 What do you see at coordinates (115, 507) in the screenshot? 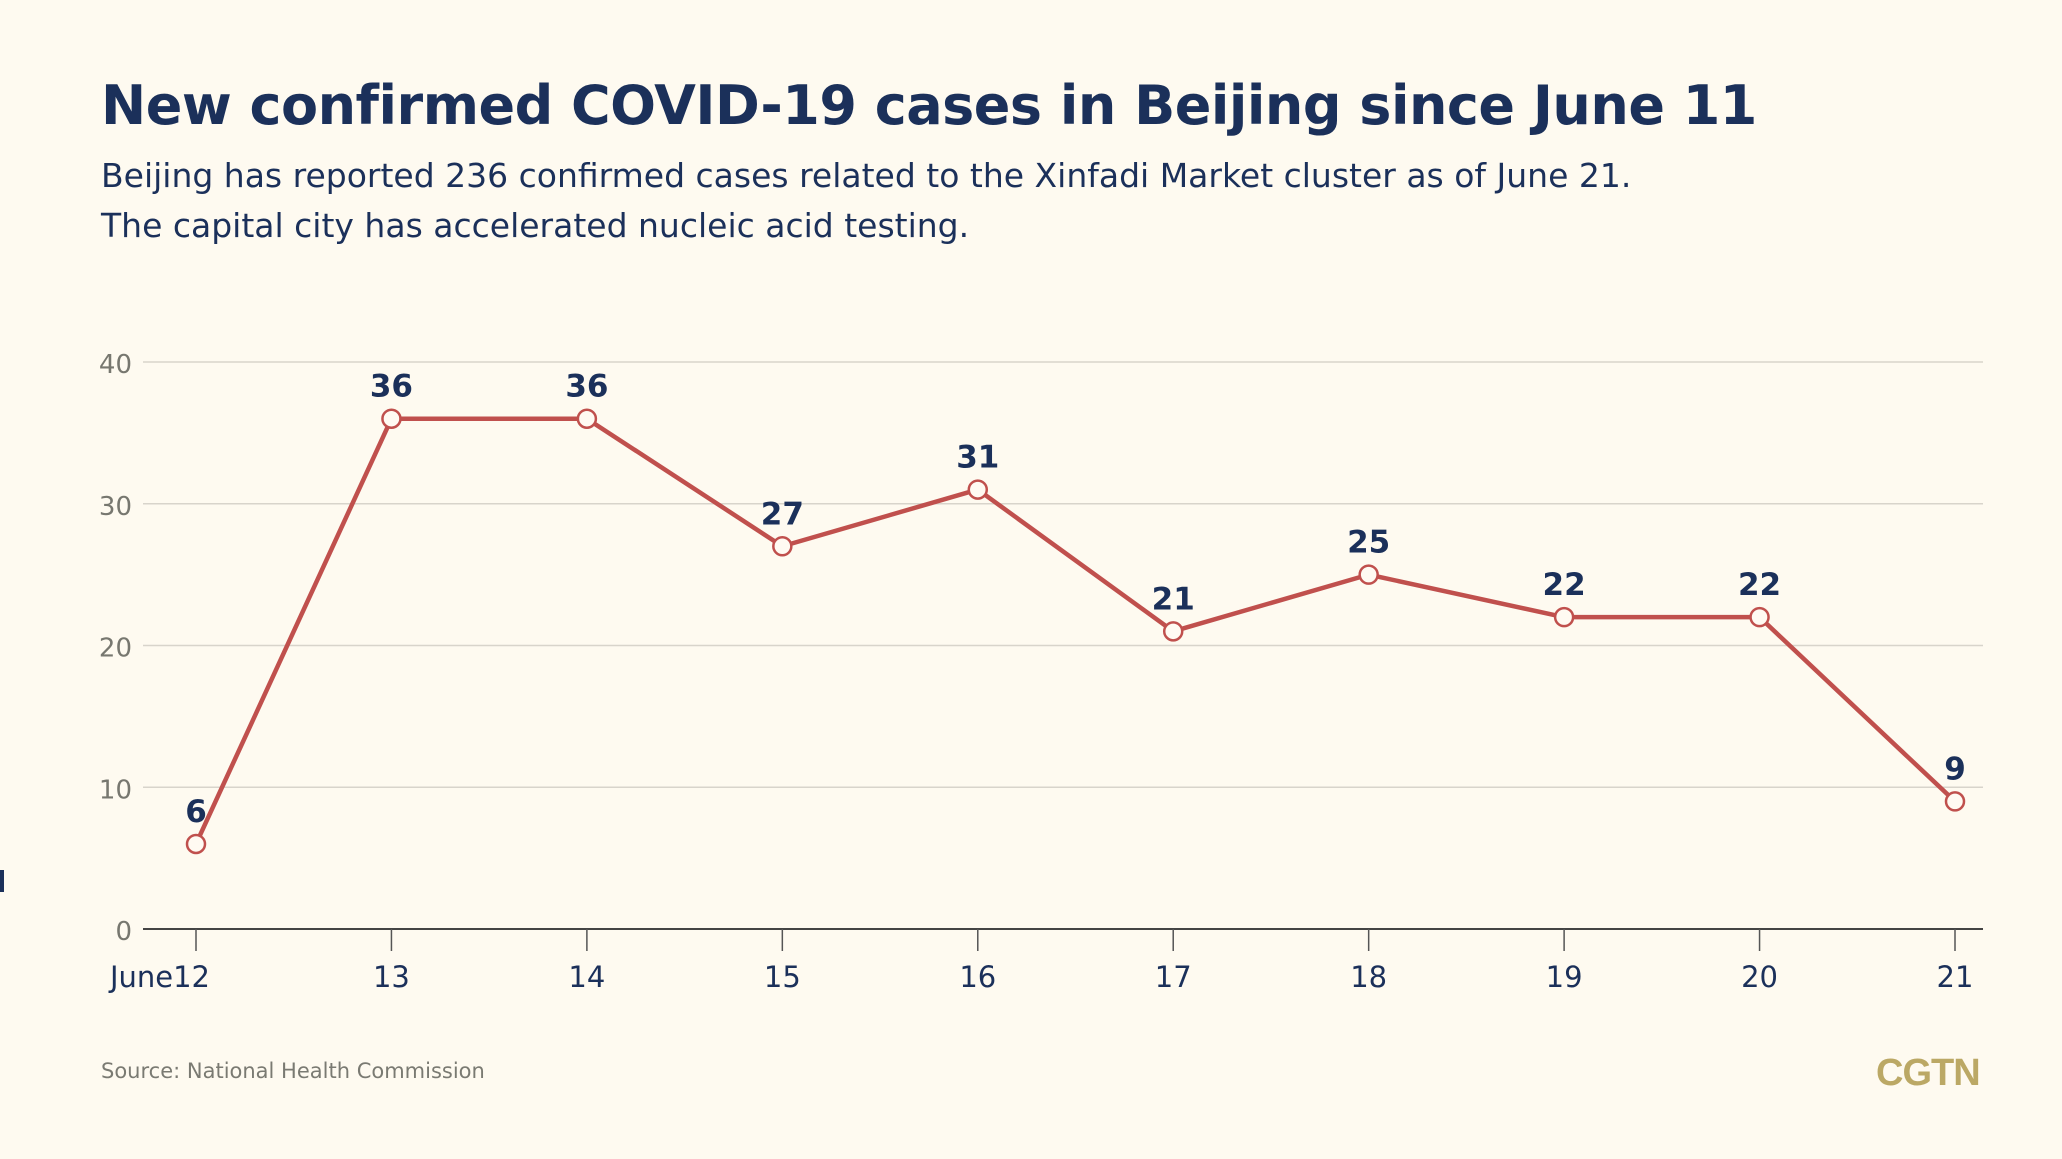
I see `y-tick-label: 30` at bounding box center [115, 507].